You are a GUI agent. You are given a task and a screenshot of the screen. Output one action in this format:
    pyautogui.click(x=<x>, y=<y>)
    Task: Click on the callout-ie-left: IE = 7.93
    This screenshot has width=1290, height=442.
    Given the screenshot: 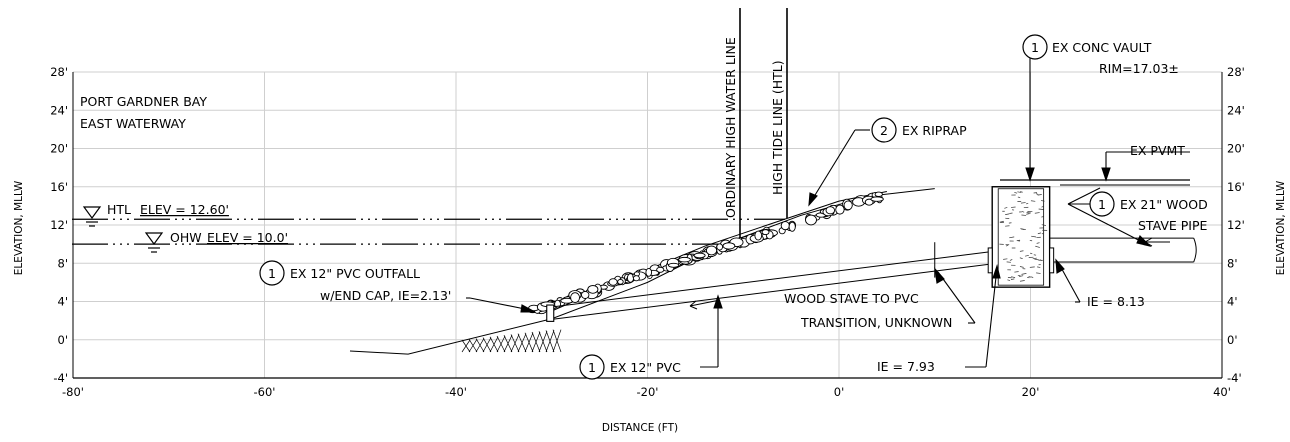 What is the action you would take?
    pyautogui.click(x=906, y=366)
    